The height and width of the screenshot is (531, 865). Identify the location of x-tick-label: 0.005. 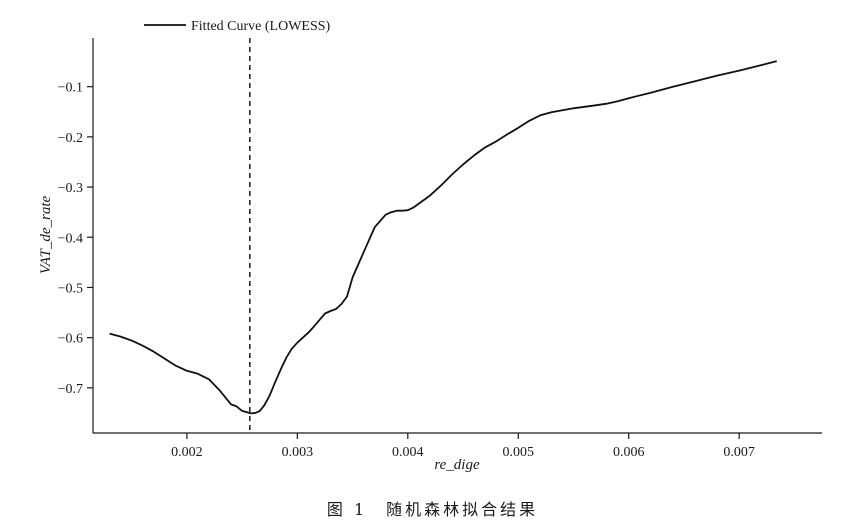
(519, 452).